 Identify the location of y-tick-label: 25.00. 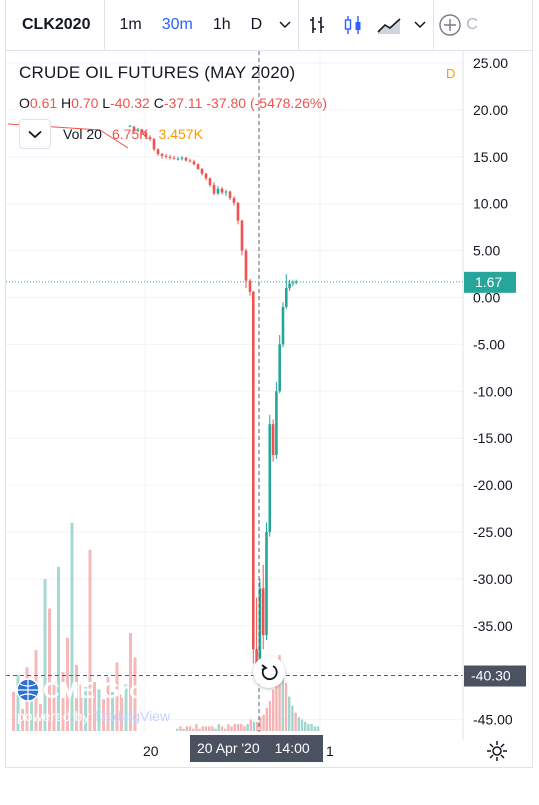
(490, 63).